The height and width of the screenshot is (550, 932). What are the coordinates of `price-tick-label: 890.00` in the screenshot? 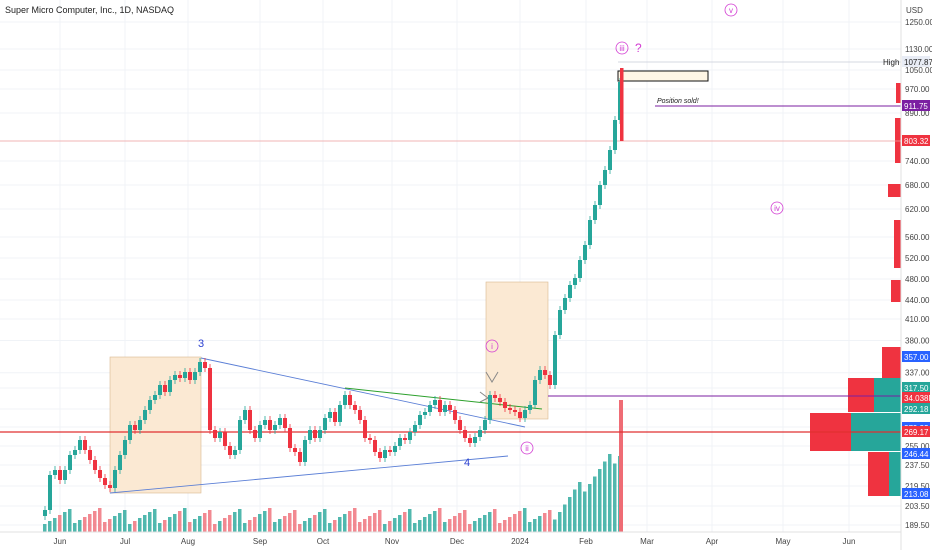 It's located at (917, 113).